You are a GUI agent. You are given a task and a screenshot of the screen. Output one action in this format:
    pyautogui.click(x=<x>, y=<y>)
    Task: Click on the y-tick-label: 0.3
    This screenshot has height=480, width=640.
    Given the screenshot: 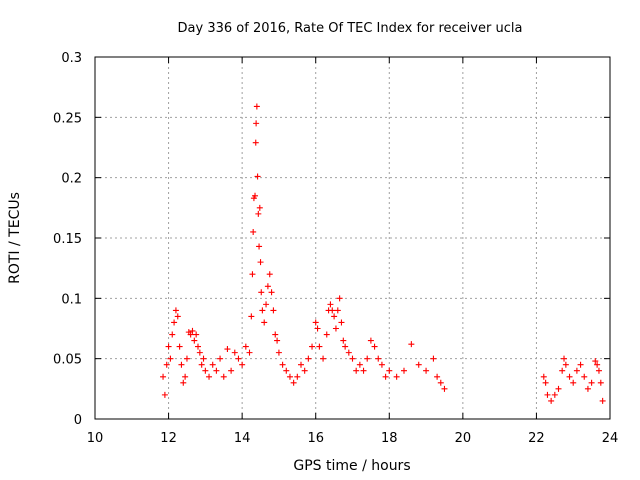 What is the action you would take?
    pyautogui.click(x=71, y=58)
    